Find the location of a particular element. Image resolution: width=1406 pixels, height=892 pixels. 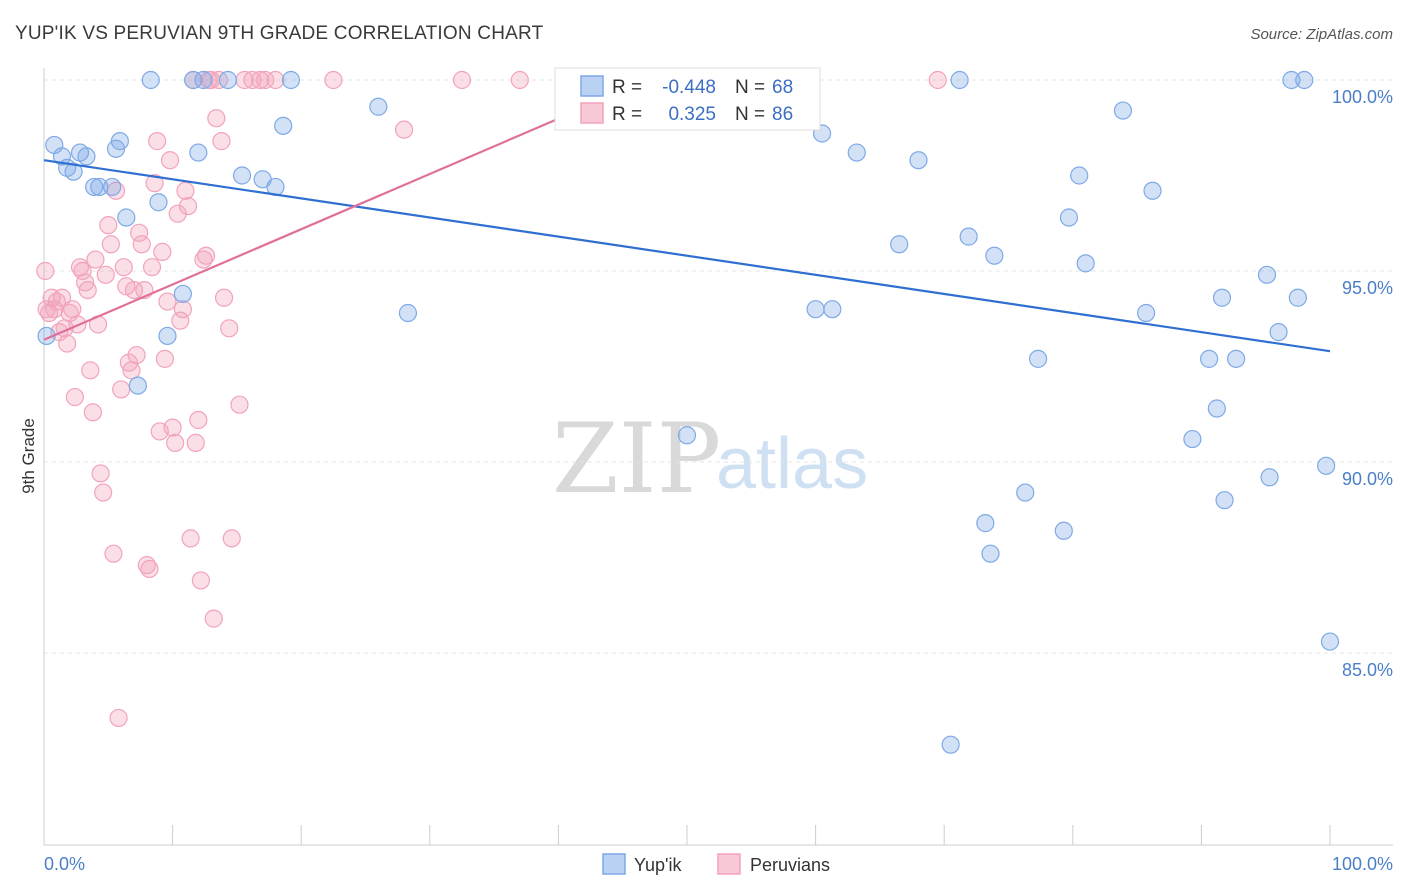

stats-r-label-pink: R = is located at coordinates (627, 114).